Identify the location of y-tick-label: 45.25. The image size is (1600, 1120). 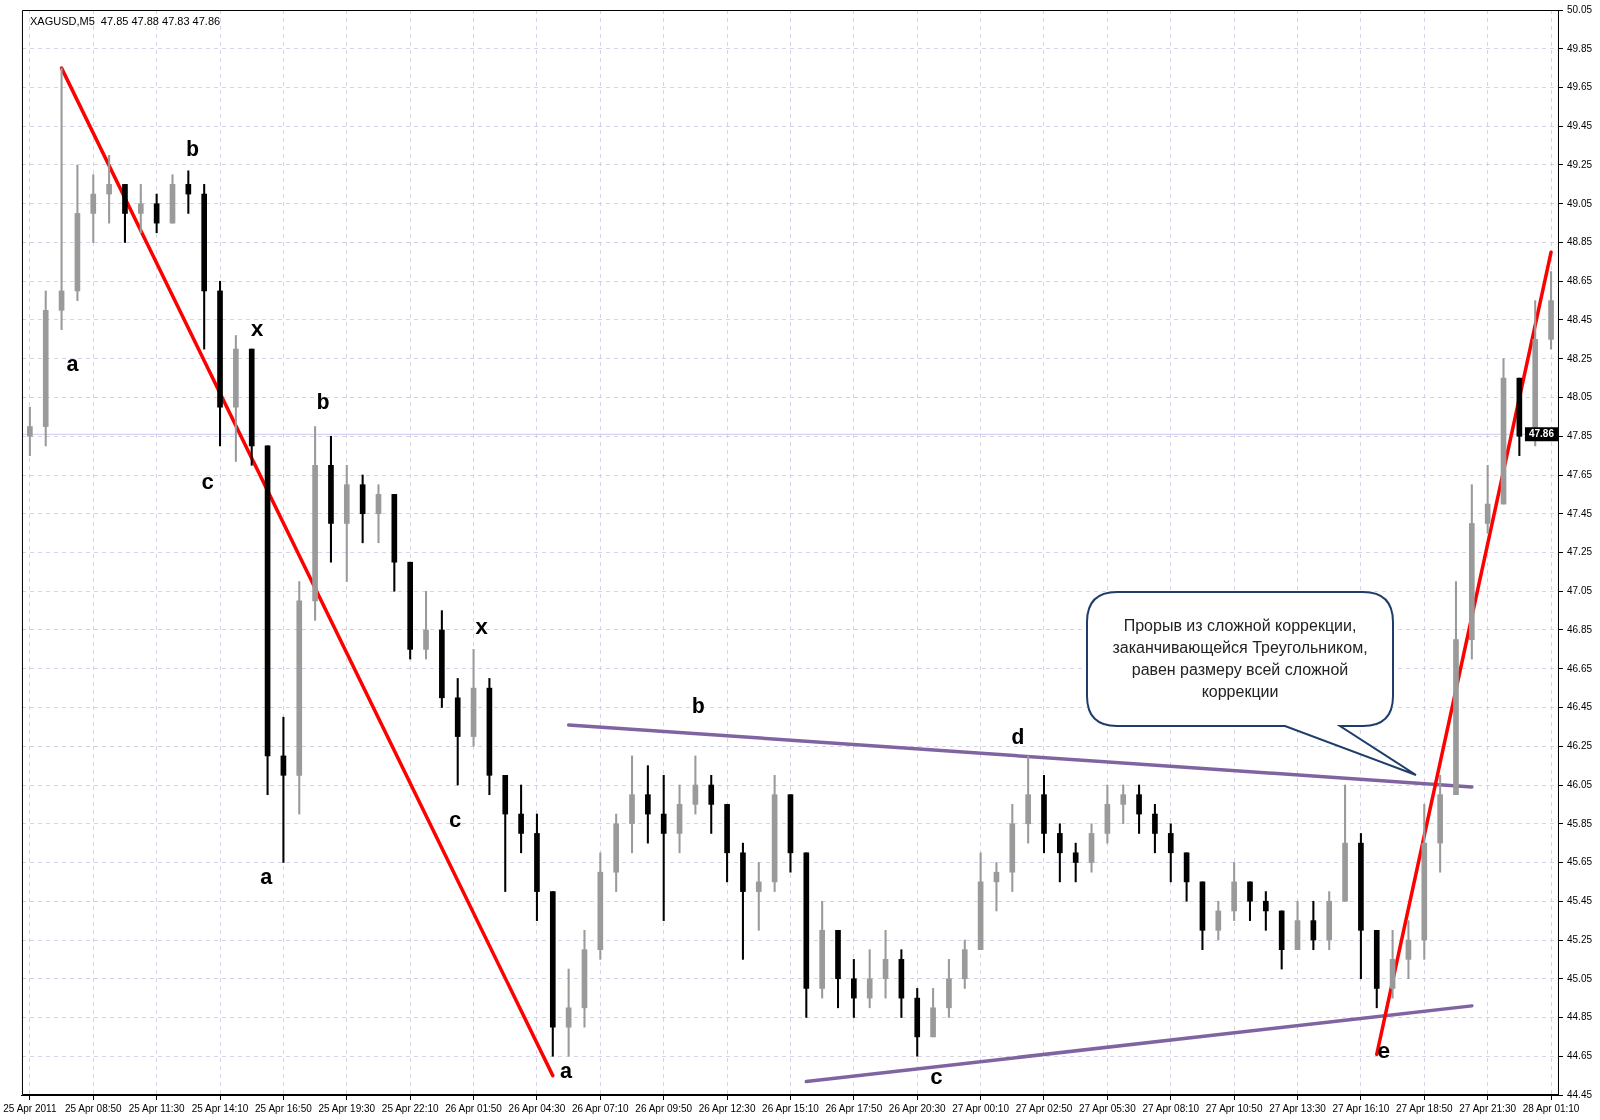
(1579, 939).